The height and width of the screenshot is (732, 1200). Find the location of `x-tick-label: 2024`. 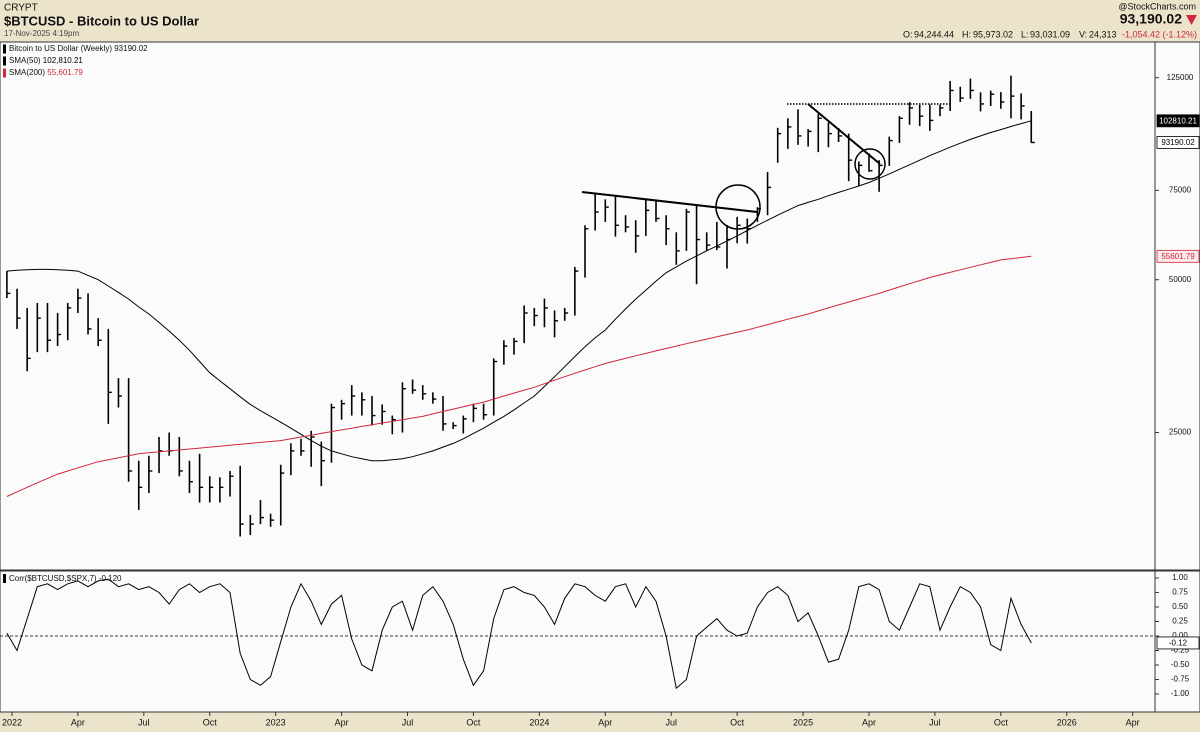

x-tick-label: 2024 is located at coordinates (539, 722).